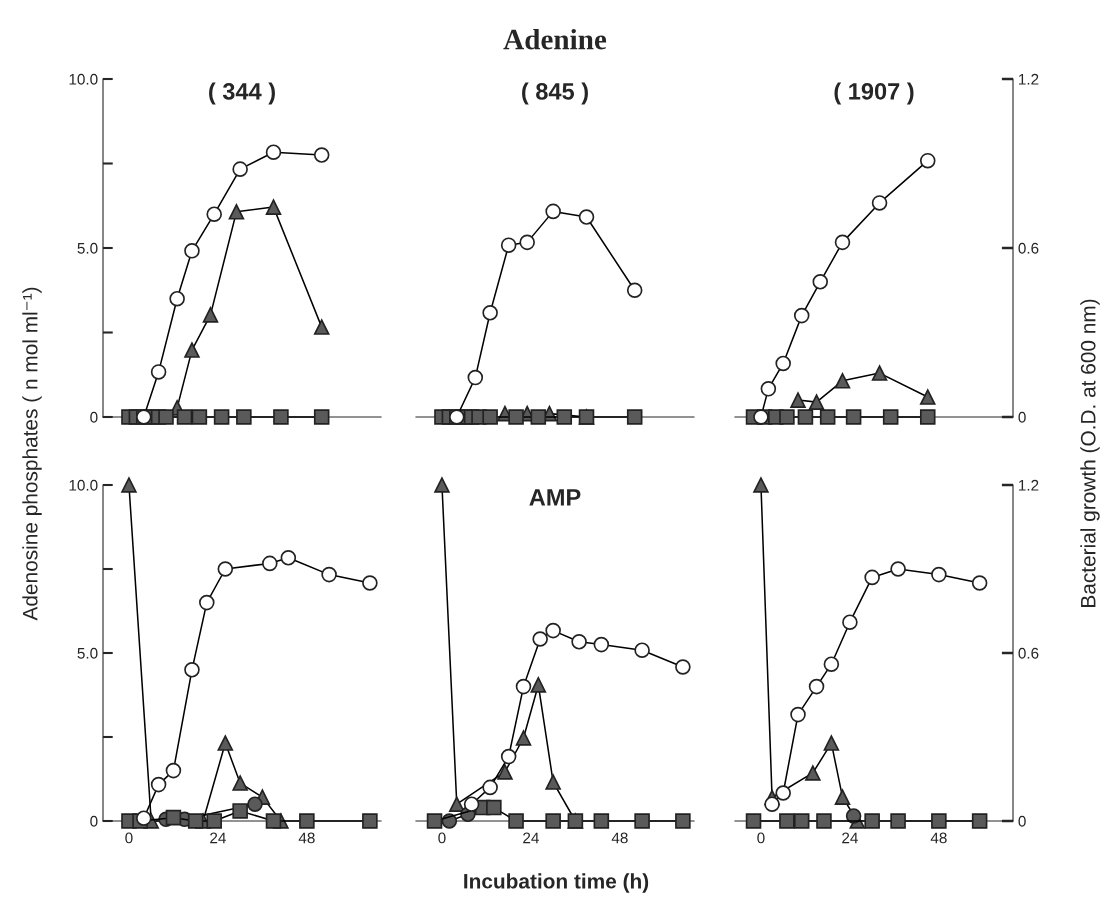 This screenshot has width=1112, height=907. What do you see at coordinates (1090, 453) in the screenshot?
I see `y2-axis-title: Bacterial growth (O.D. at 600 nm)` at bounding box center [1090, 453].